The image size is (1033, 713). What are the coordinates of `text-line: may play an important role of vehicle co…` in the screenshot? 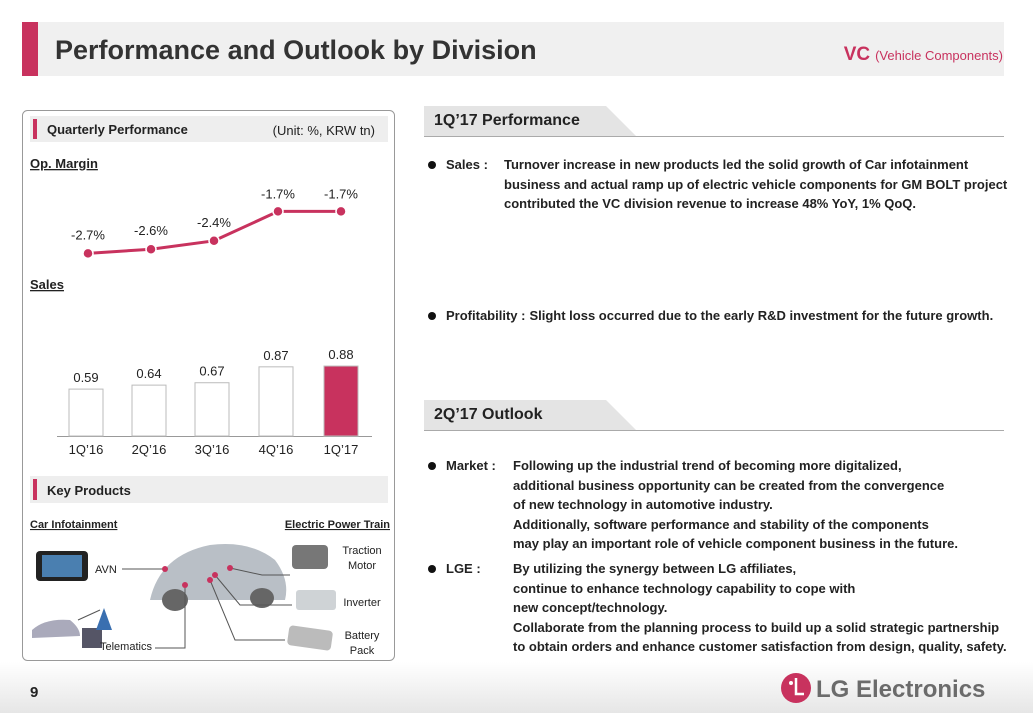 It's located at (735, 543).